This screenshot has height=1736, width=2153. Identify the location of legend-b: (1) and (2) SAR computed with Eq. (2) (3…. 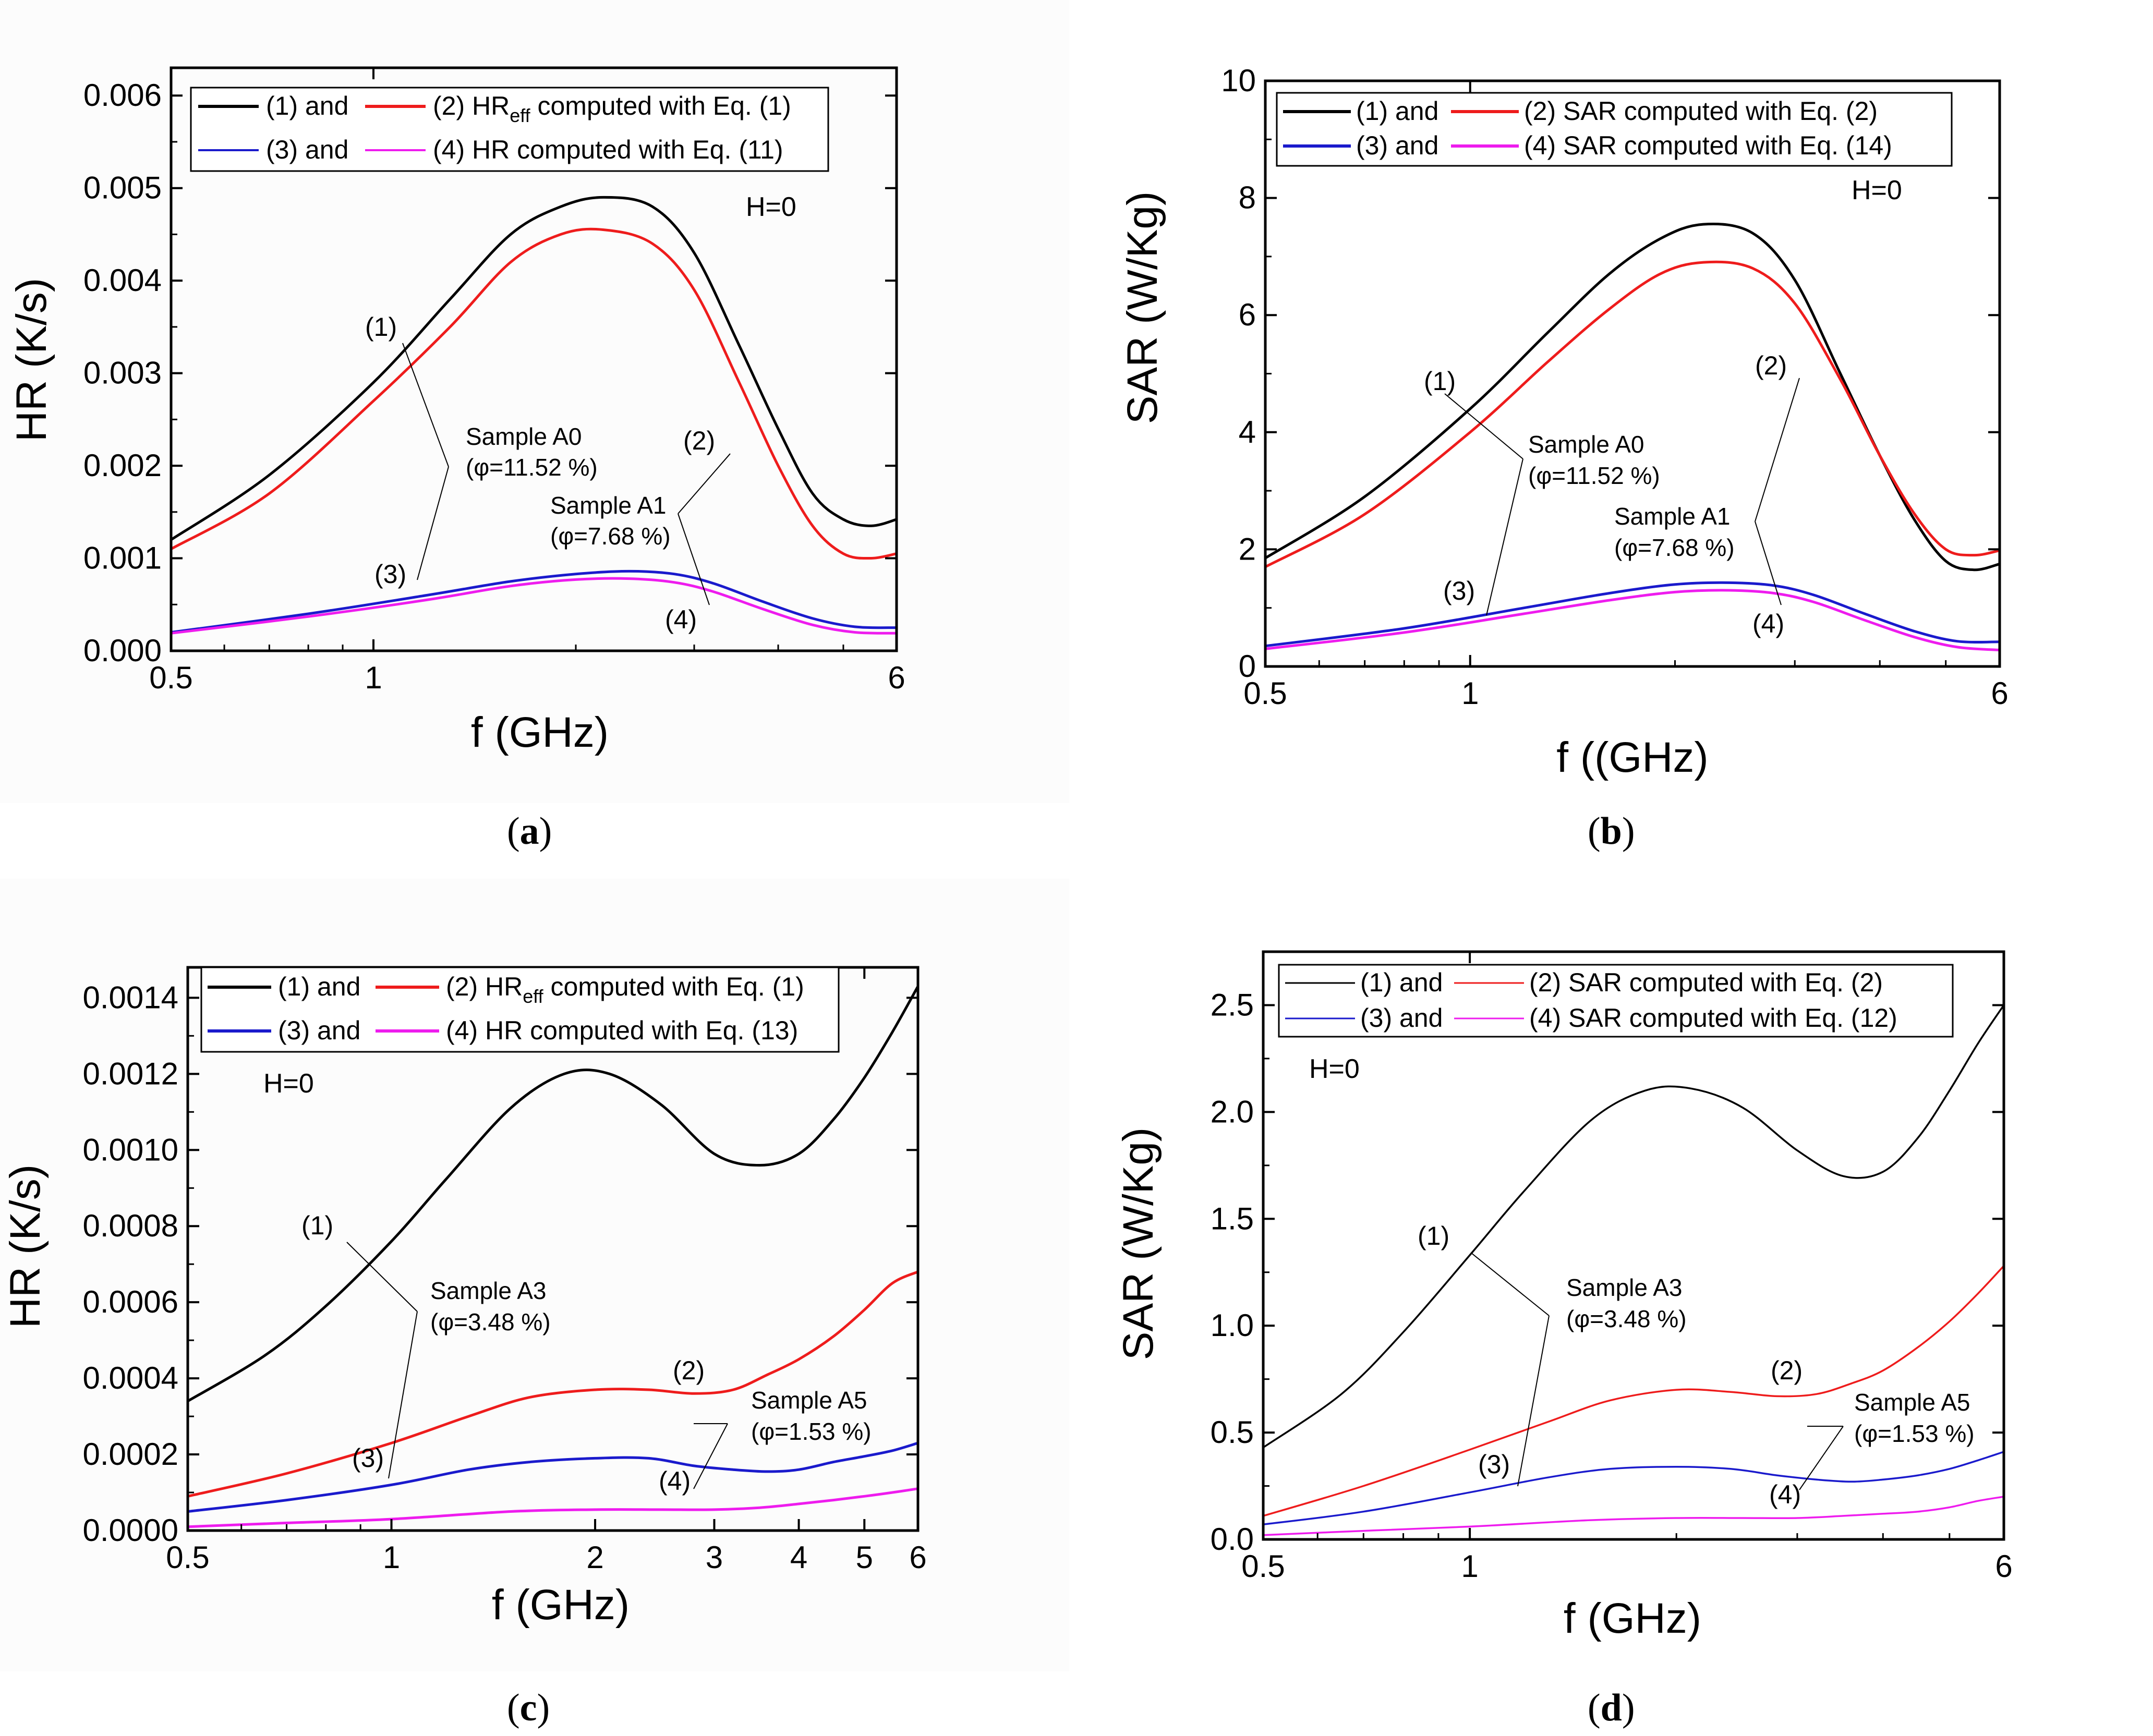
(1614, 129).